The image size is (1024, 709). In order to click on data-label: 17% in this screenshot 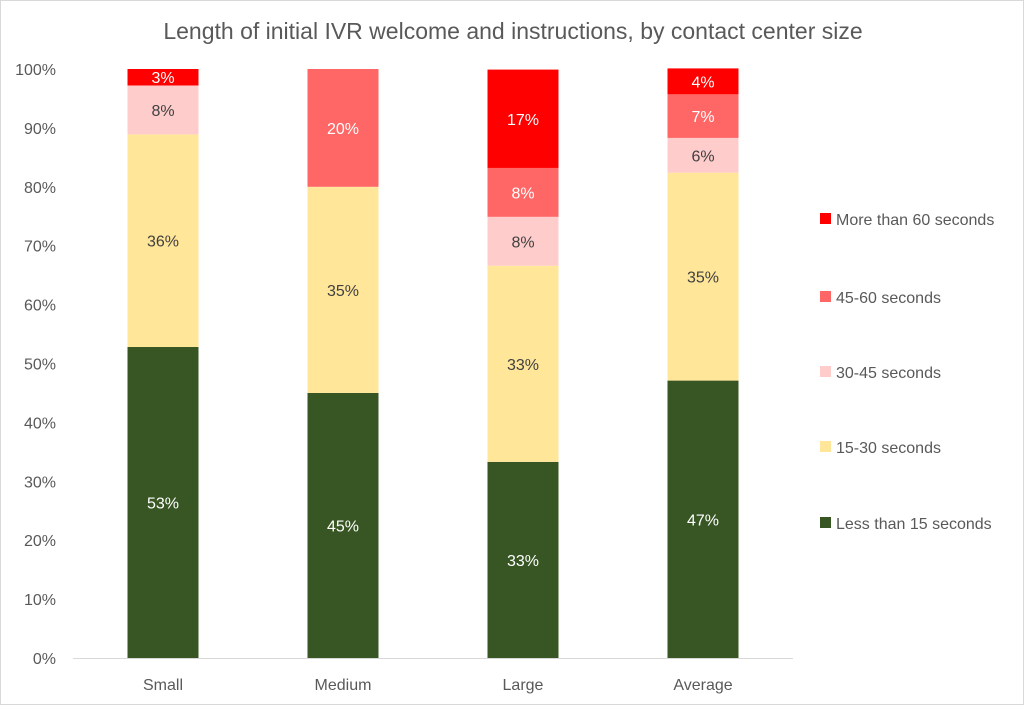, I will do `click(523, 120)`.